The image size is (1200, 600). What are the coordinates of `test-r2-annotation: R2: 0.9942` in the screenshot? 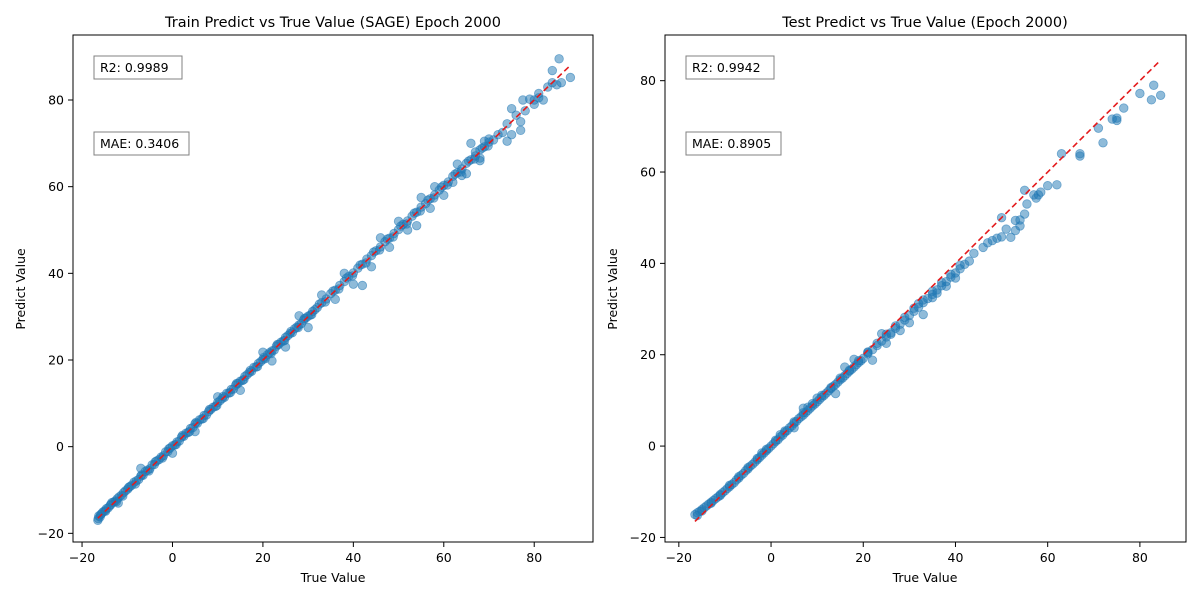 It's located at (730, 67).